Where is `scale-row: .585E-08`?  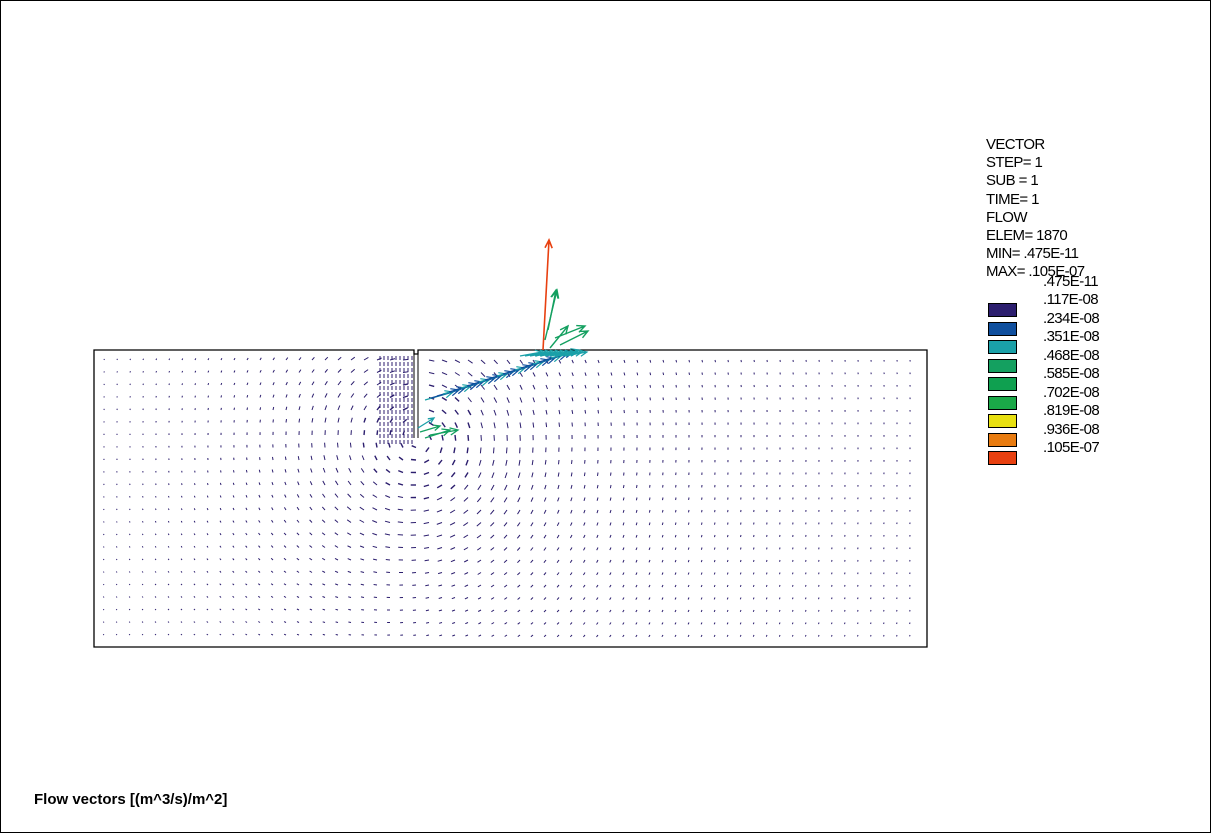
scale-row: .585E-08 is located at coordinates (1043, 379).